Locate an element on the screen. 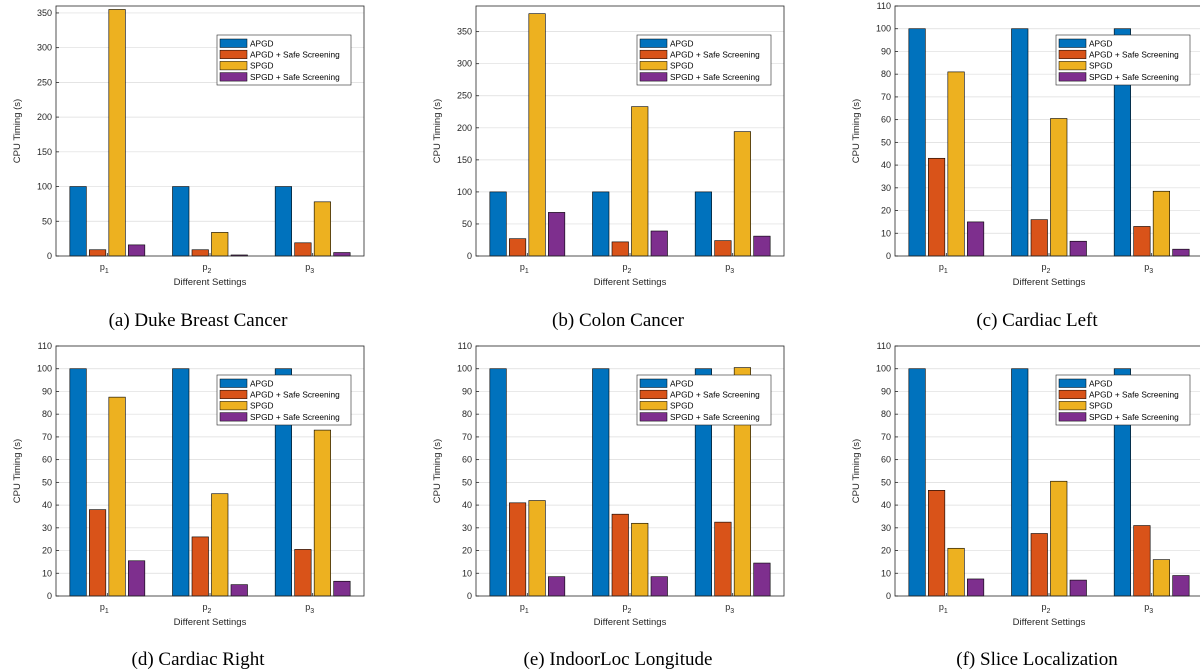 The image size is (1200, 671). subfigure-caption: (d) Cardiac Right is located at coordinates (199, 659).